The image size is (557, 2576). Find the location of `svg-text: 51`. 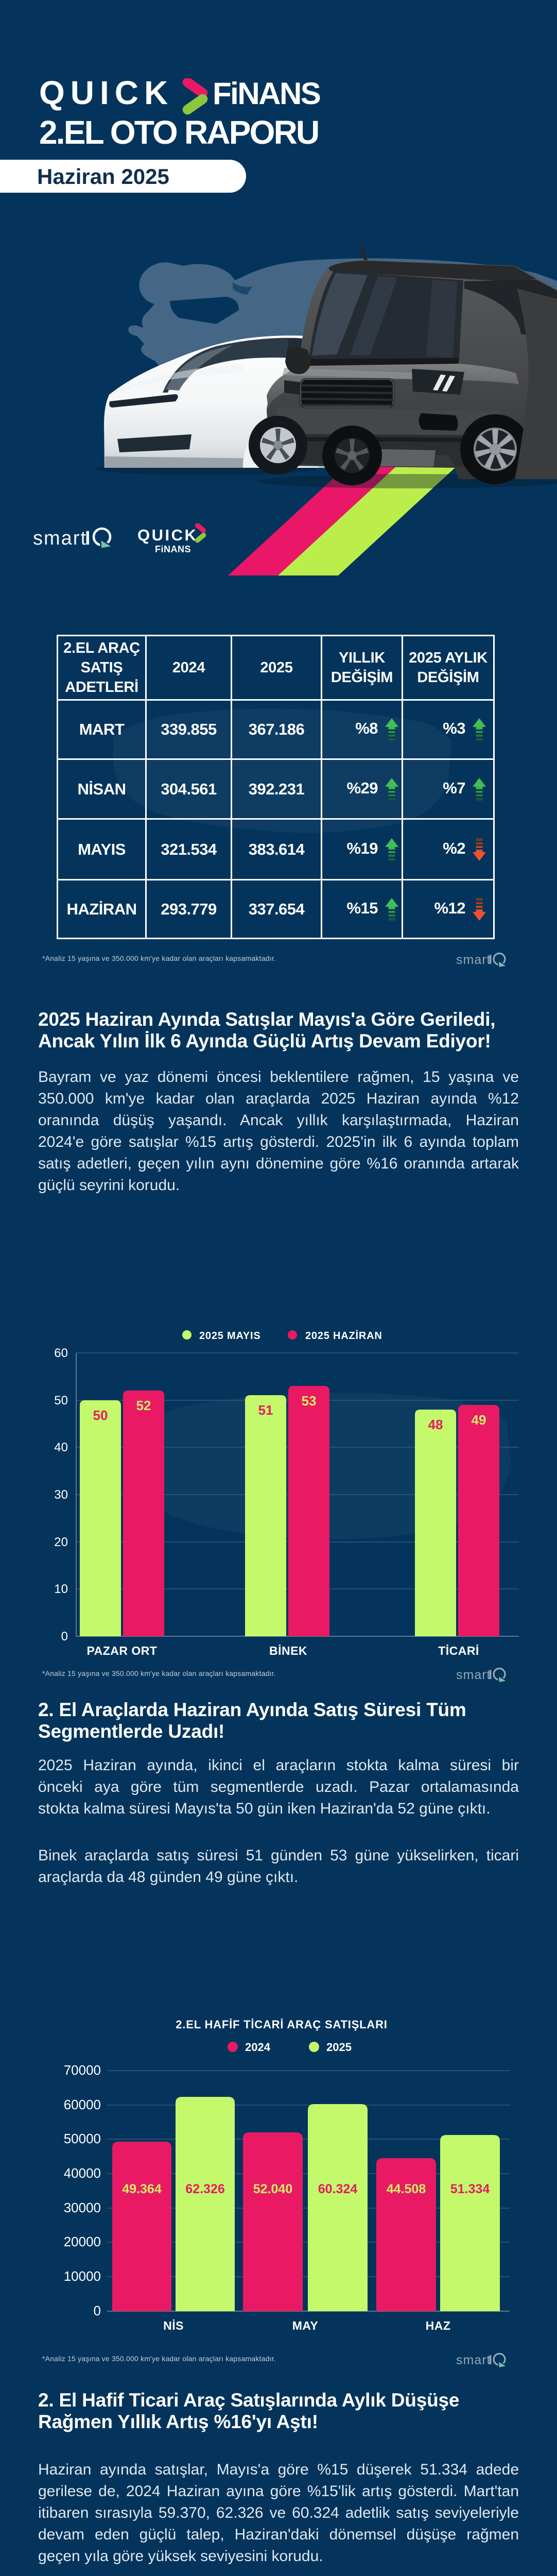

svg-text: 51 is located at coordinates (265, 1410).